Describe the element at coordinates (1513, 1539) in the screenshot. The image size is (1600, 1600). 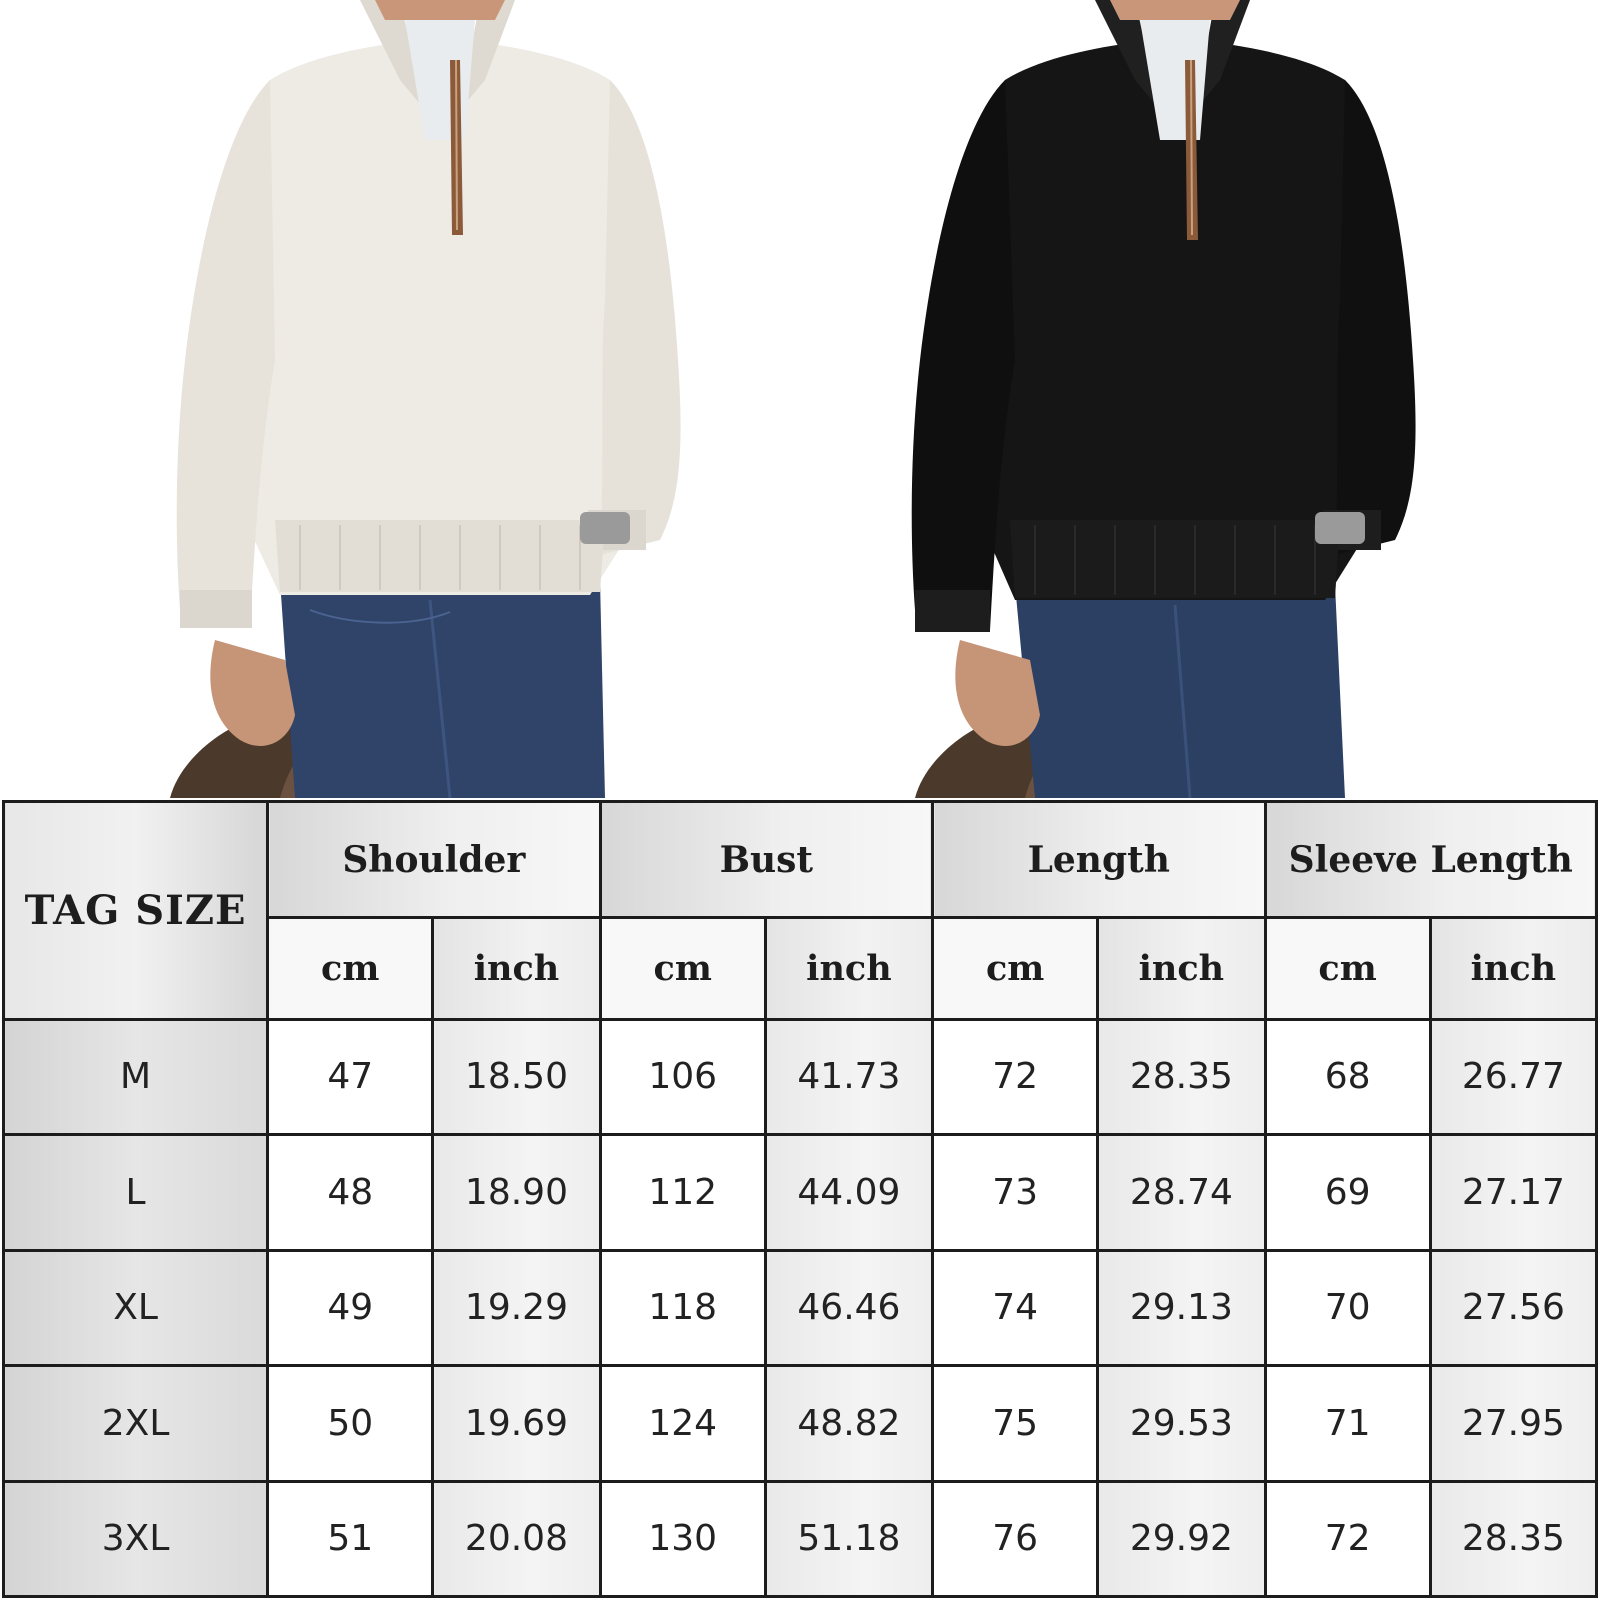
I see `sleeve-inch-cell: 28.35` at that location.